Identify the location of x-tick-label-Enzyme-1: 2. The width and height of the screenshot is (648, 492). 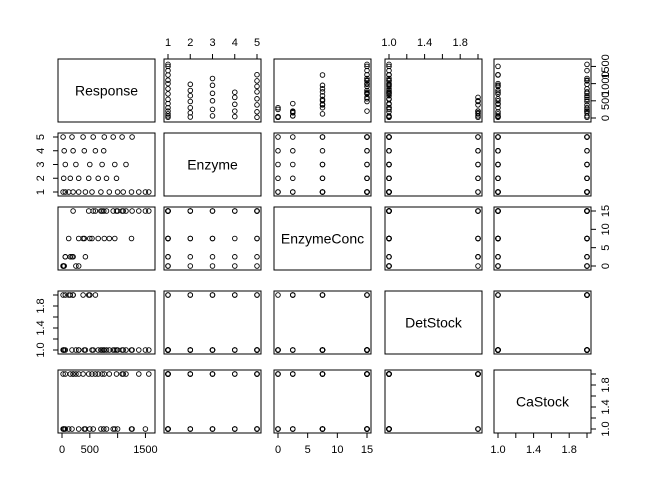
(190, 43).